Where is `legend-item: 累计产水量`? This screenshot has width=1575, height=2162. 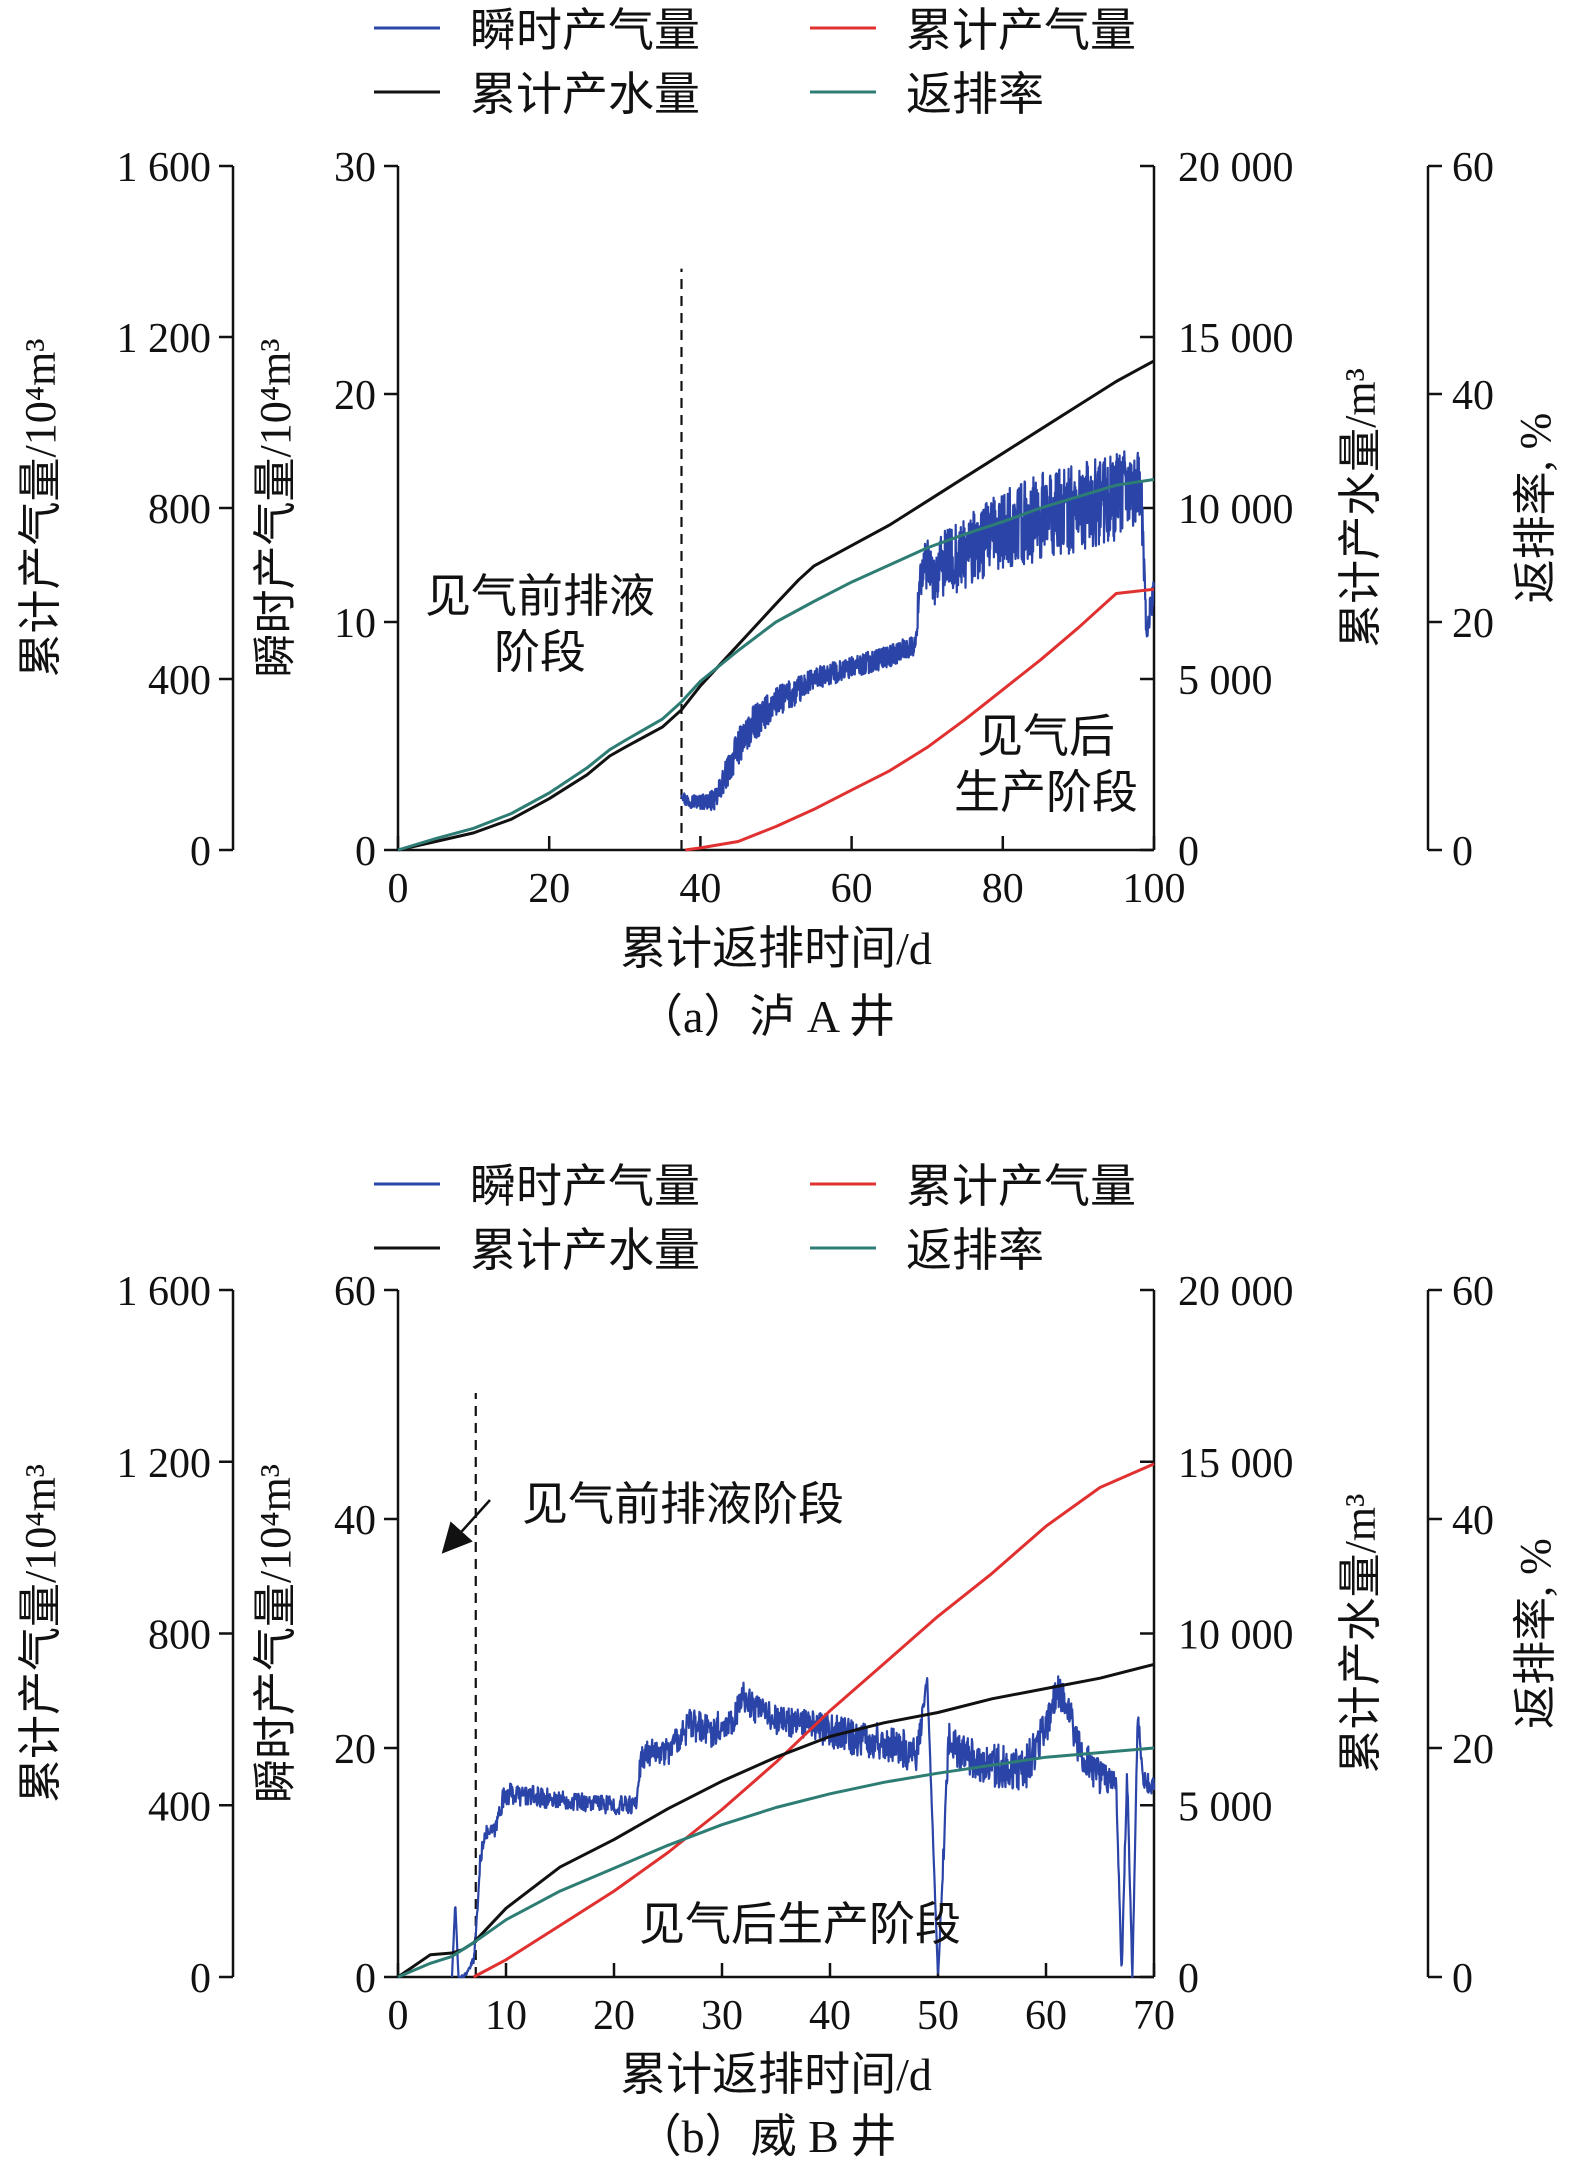
legend-item: 累计产水量 is located at coordinates (537, 94).